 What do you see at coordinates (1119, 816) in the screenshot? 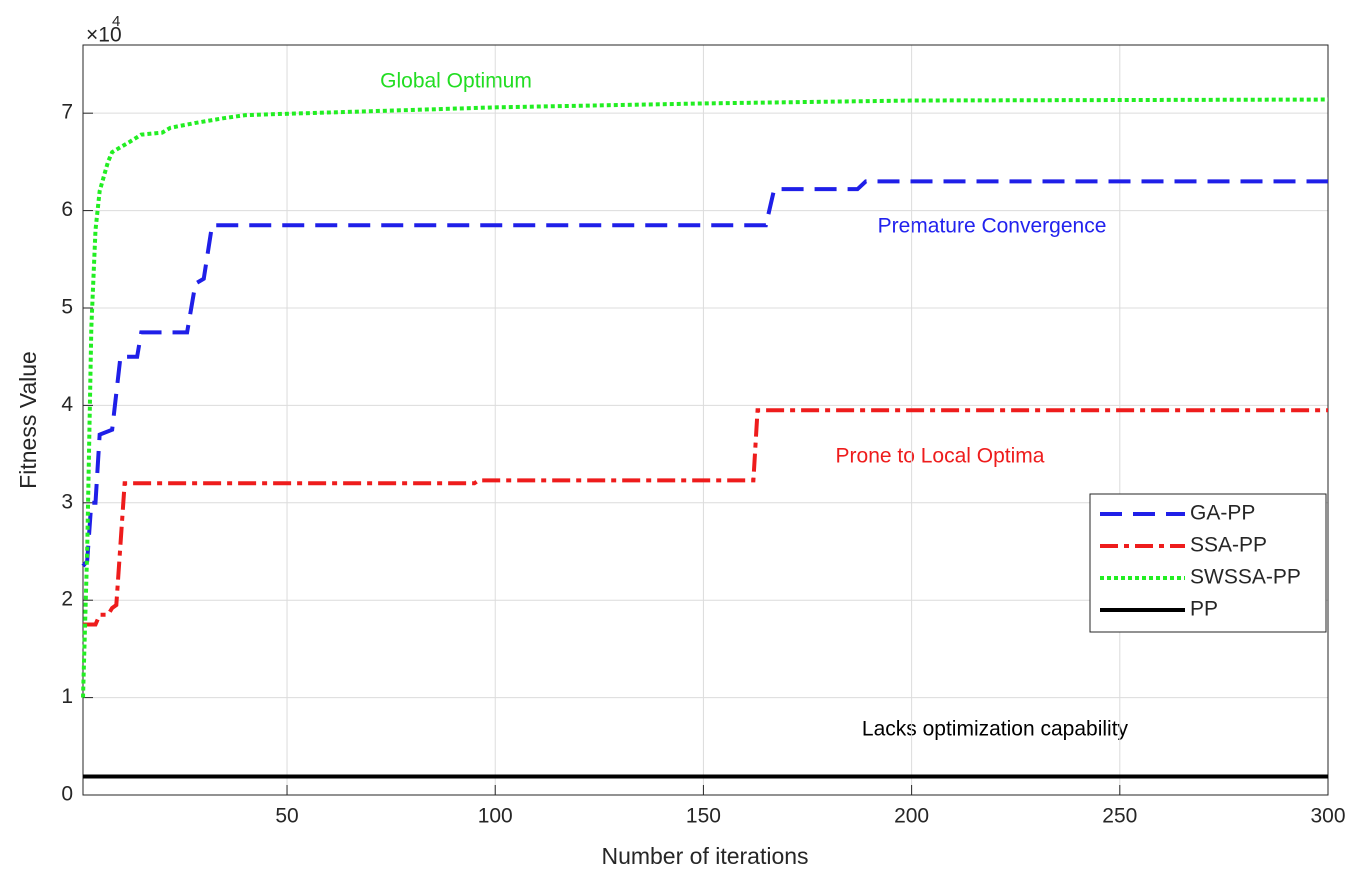
I see `x-tick-label: 250` at bounding box center [1119, 816].